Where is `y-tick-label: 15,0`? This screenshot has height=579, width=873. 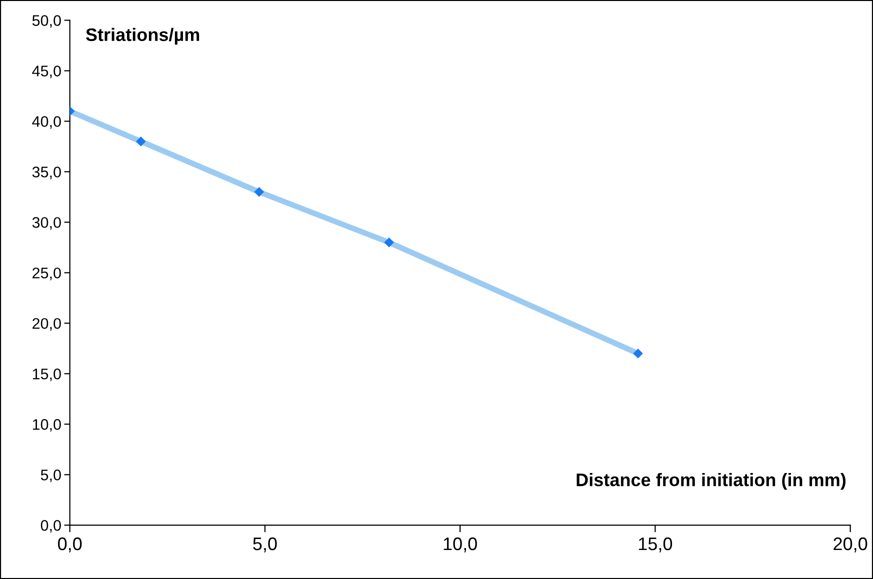
y-tick-label: 15,0 is located at coordinates (46, 375).